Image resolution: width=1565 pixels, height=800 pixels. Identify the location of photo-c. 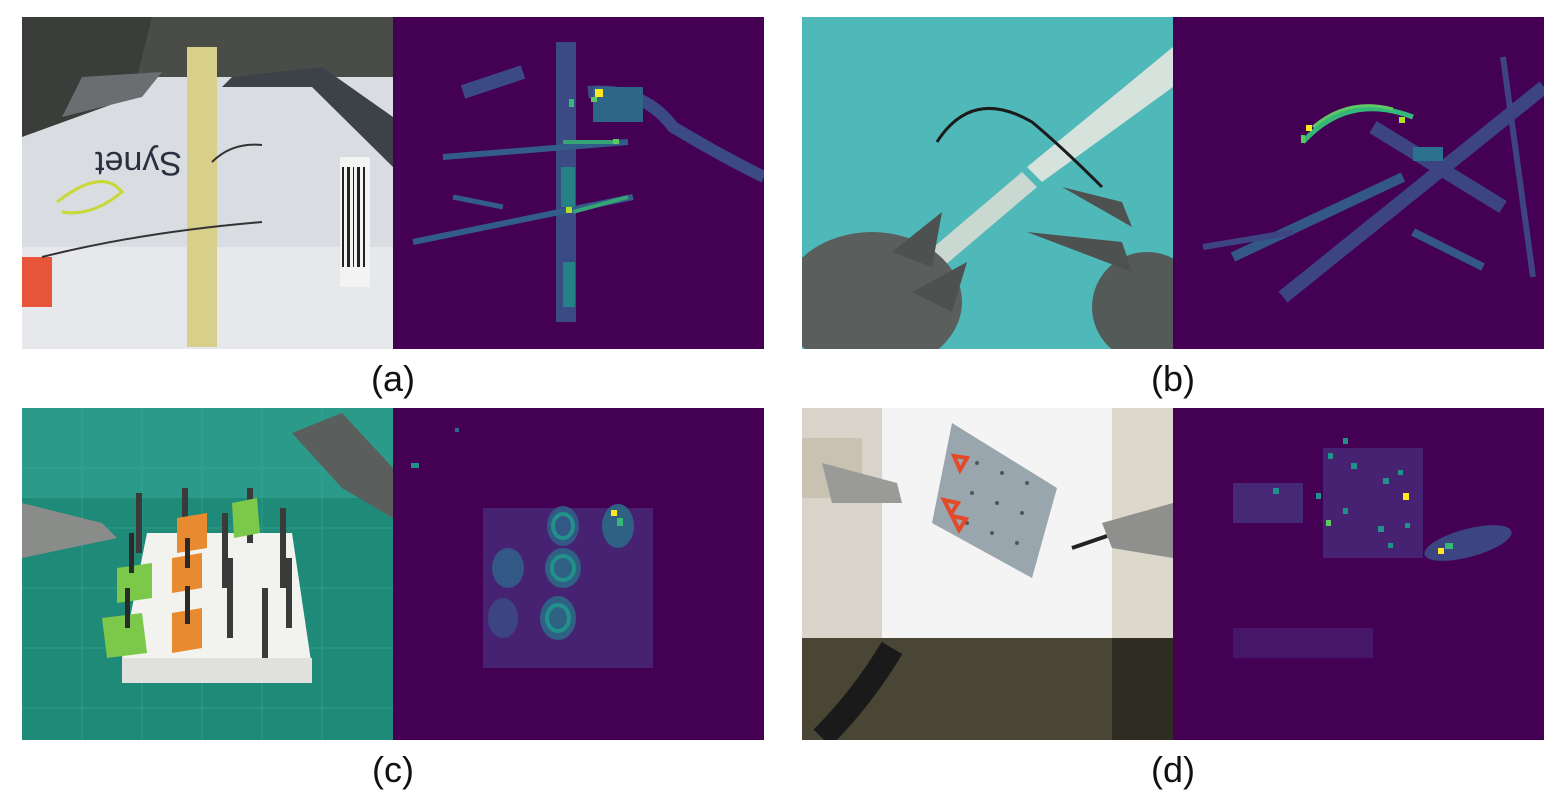
(207, 574).